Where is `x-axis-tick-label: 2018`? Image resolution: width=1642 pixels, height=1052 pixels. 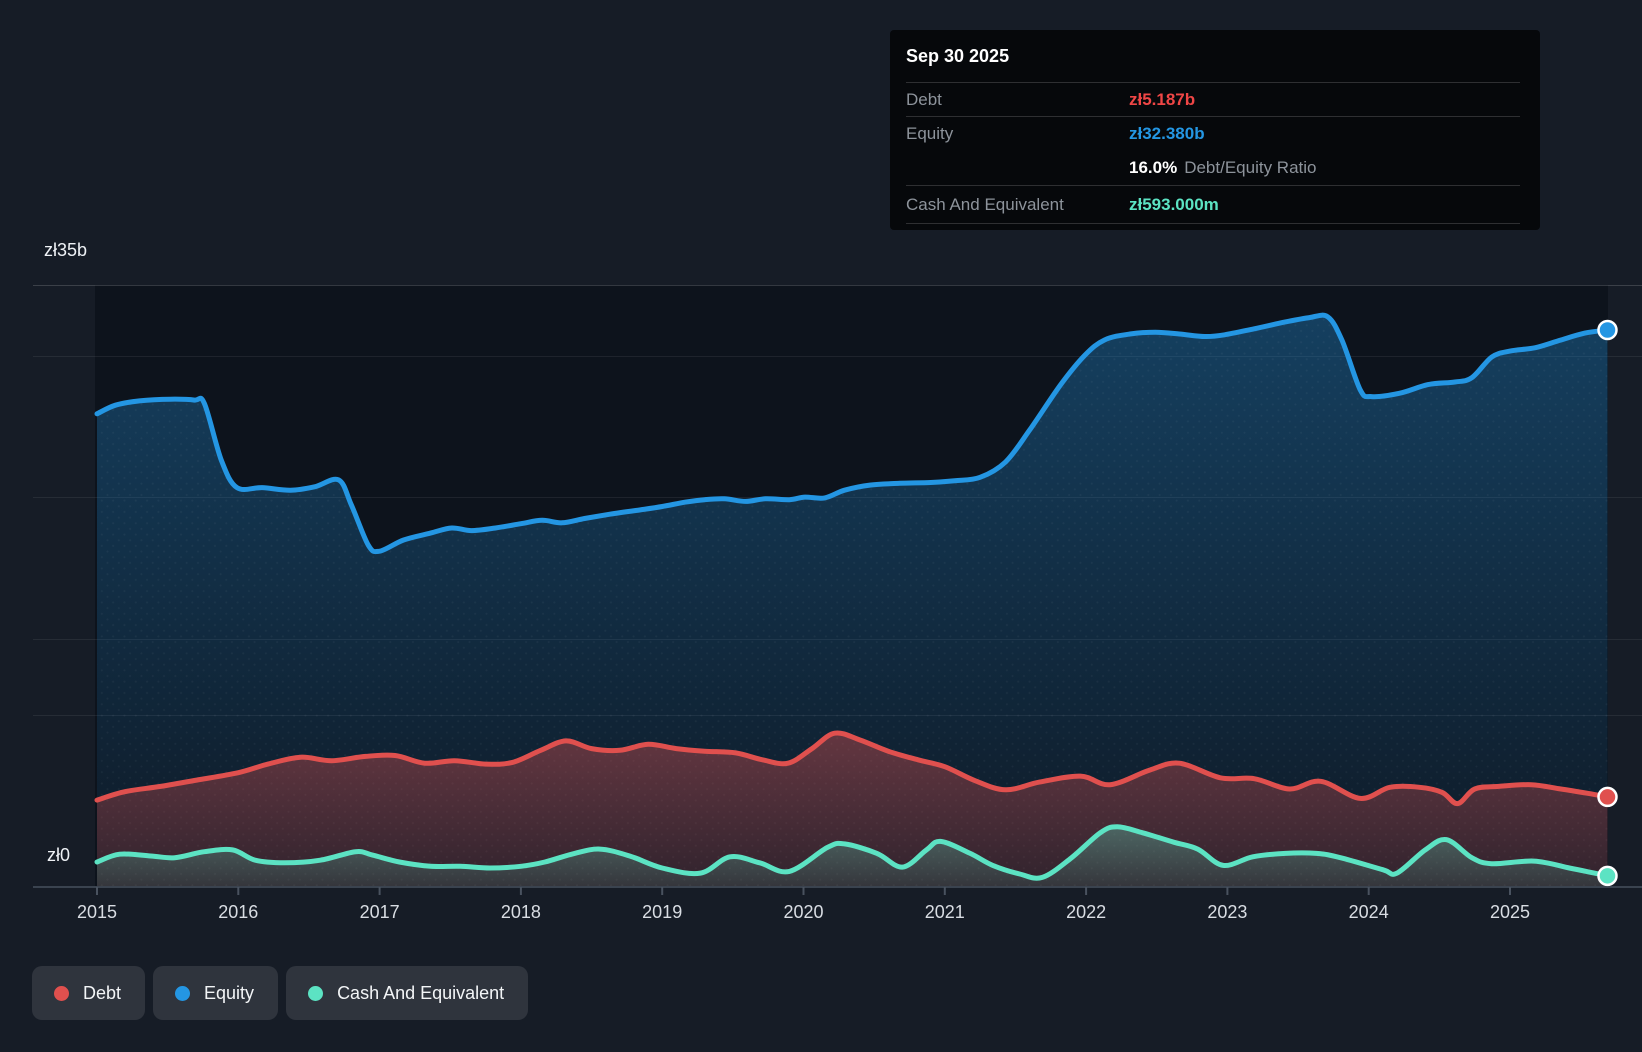
x-axis-tick-label: 2018 is located at coordinates (520, 912).